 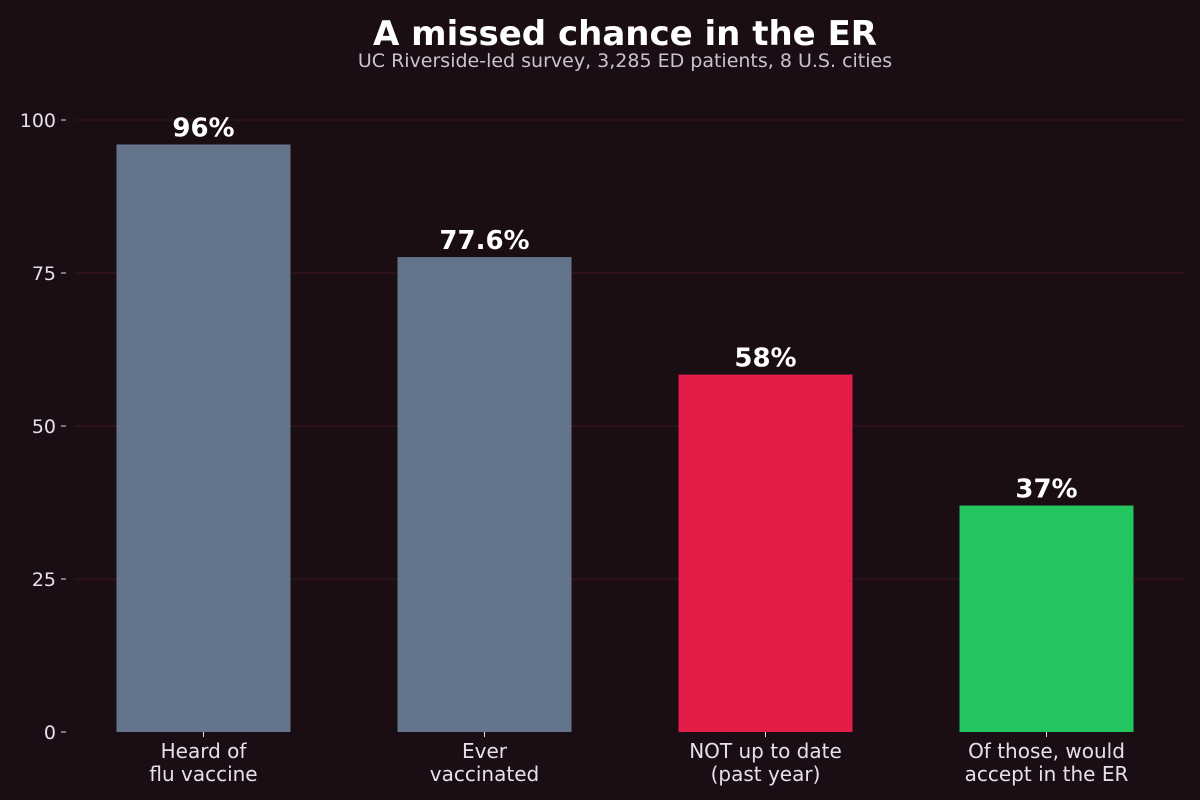 I want to click on data-label: 96%, so click(x=203, y=128).